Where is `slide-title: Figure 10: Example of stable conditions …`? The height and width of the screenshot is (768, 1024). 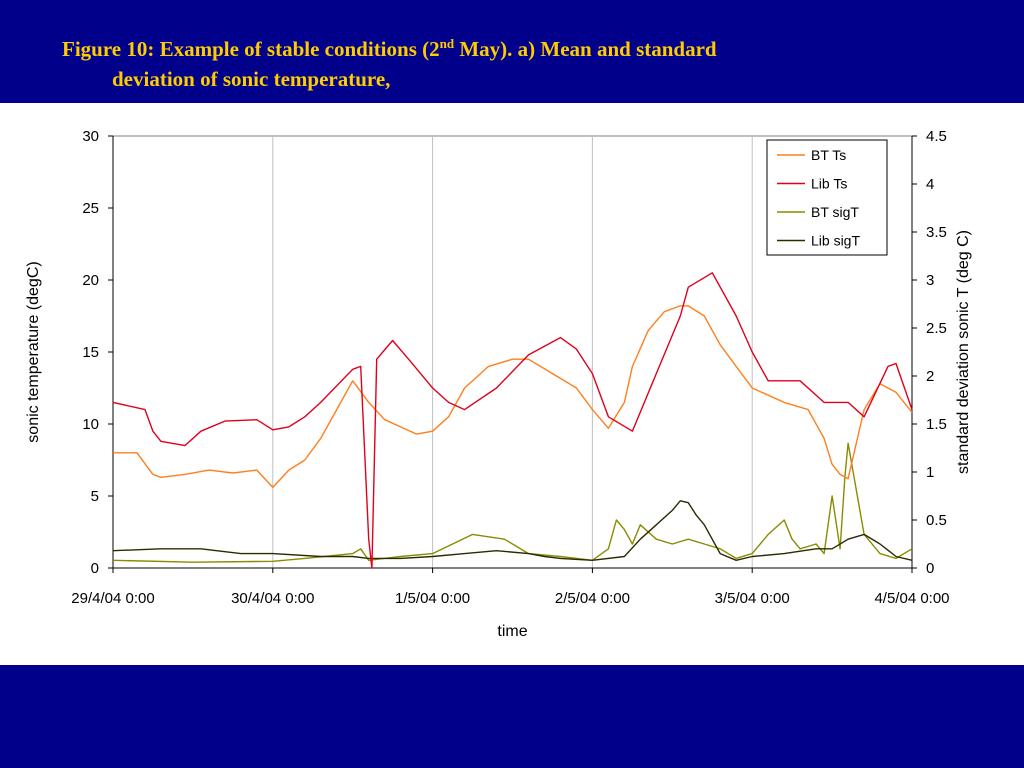 slide-title: Figure 10: Example of stable conditions … is located at coordinates (512, 64).